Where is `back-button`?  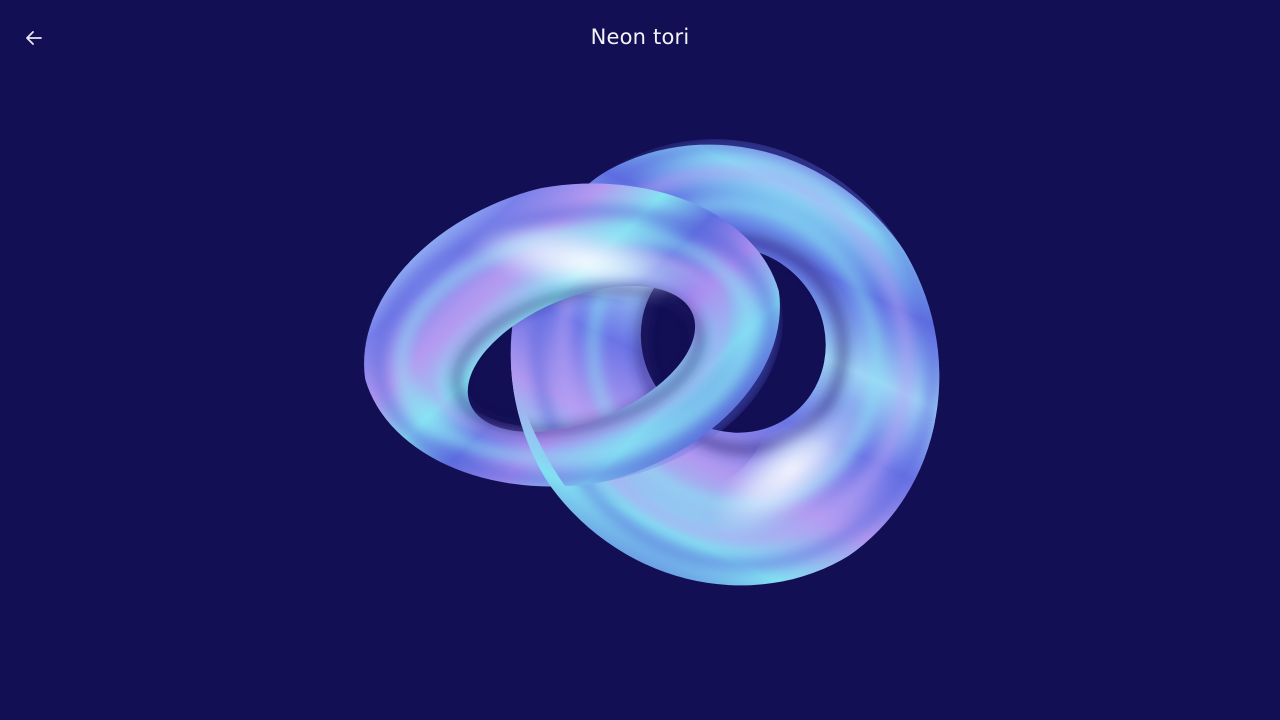
back-button is located at coordinates (34, 38).